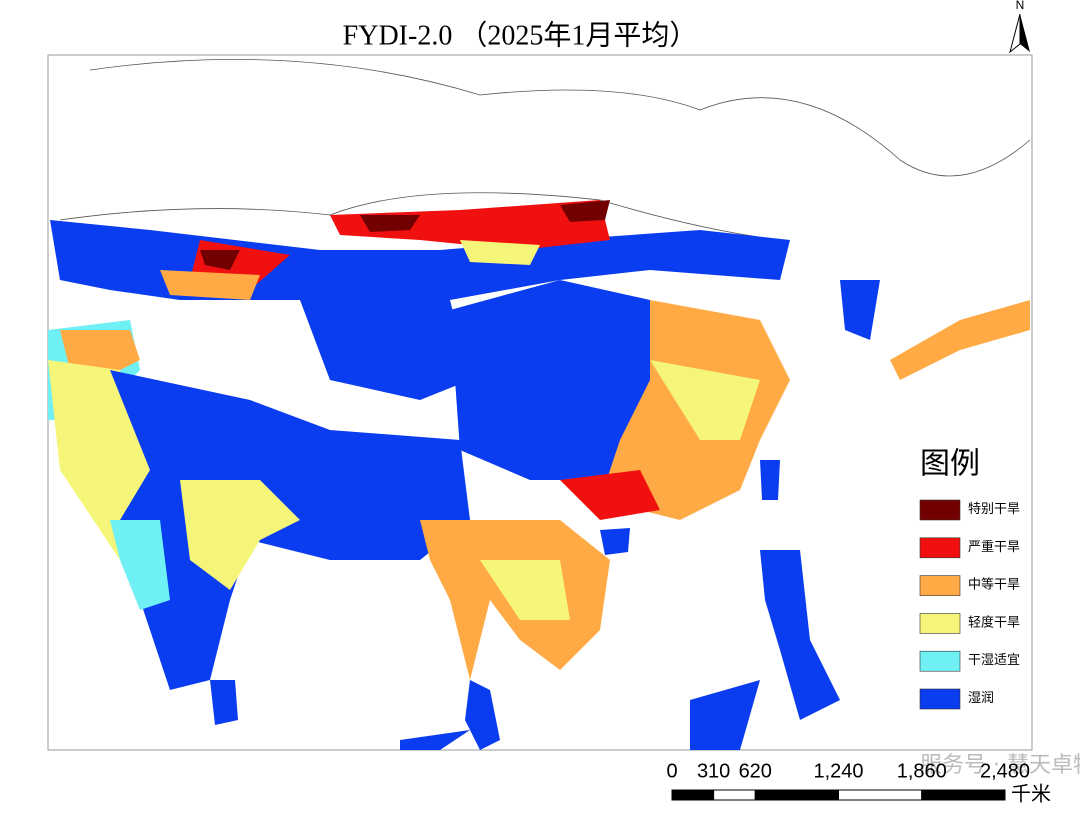 This screenshot has width=1080, height=813. Describe the element at coordinates (981, 697) in the screenshot. I see `legend-label: 湿润` at that location.